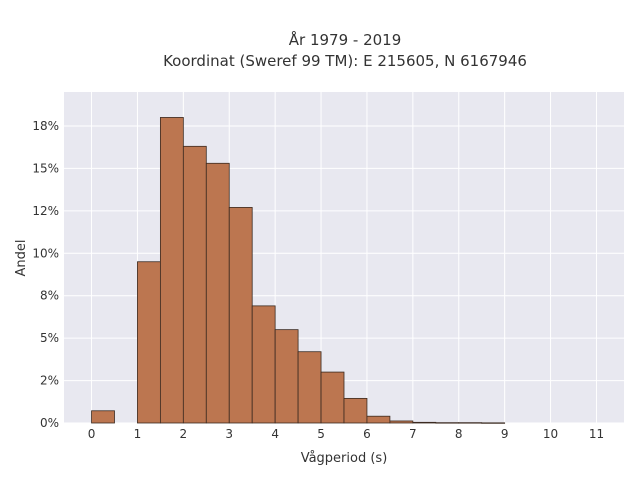 The width and height of the screenshot is (640, 484). What do you see at coordinates (367, 434) in the screenshot?
I see `x-tick-label-6: 6` at bounding box center [367, 434].